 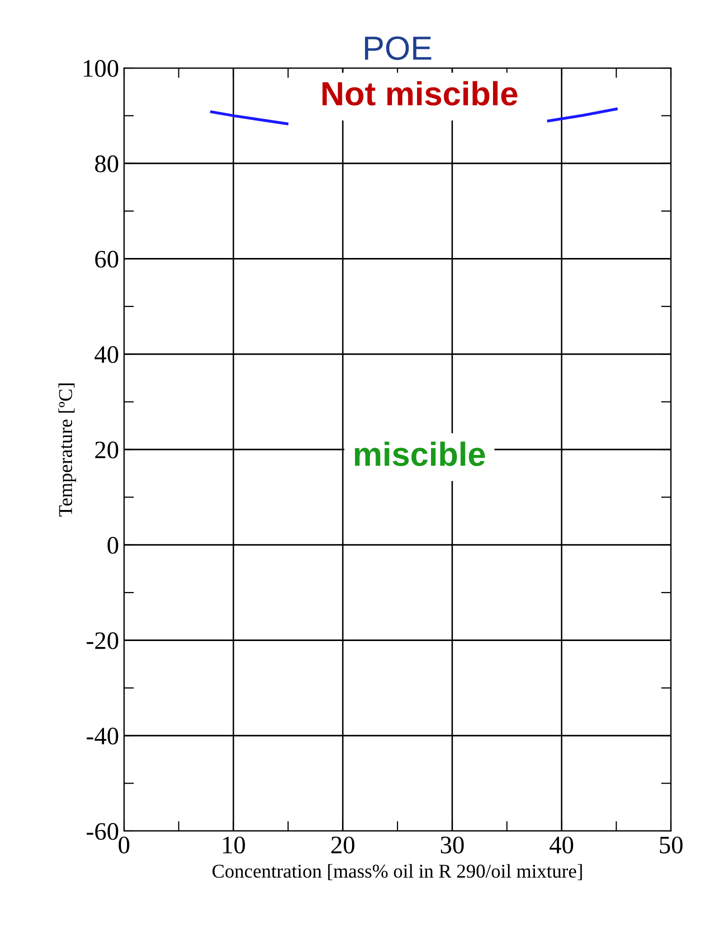 I want to click on y-tick-label: -60, so click(x=102, y=831).